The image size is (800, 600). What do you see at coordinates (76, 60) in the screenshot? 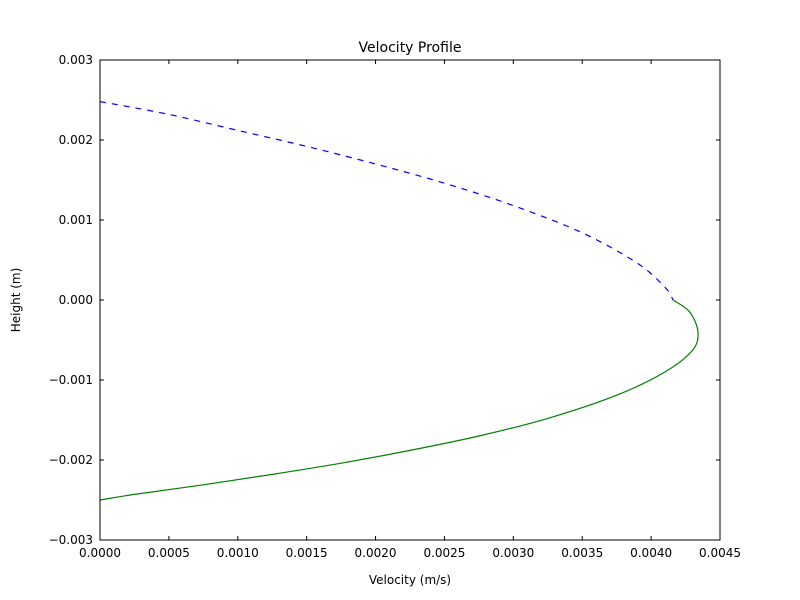
I see `y-tick-label: 0.003` at bounding box center [76, 60].